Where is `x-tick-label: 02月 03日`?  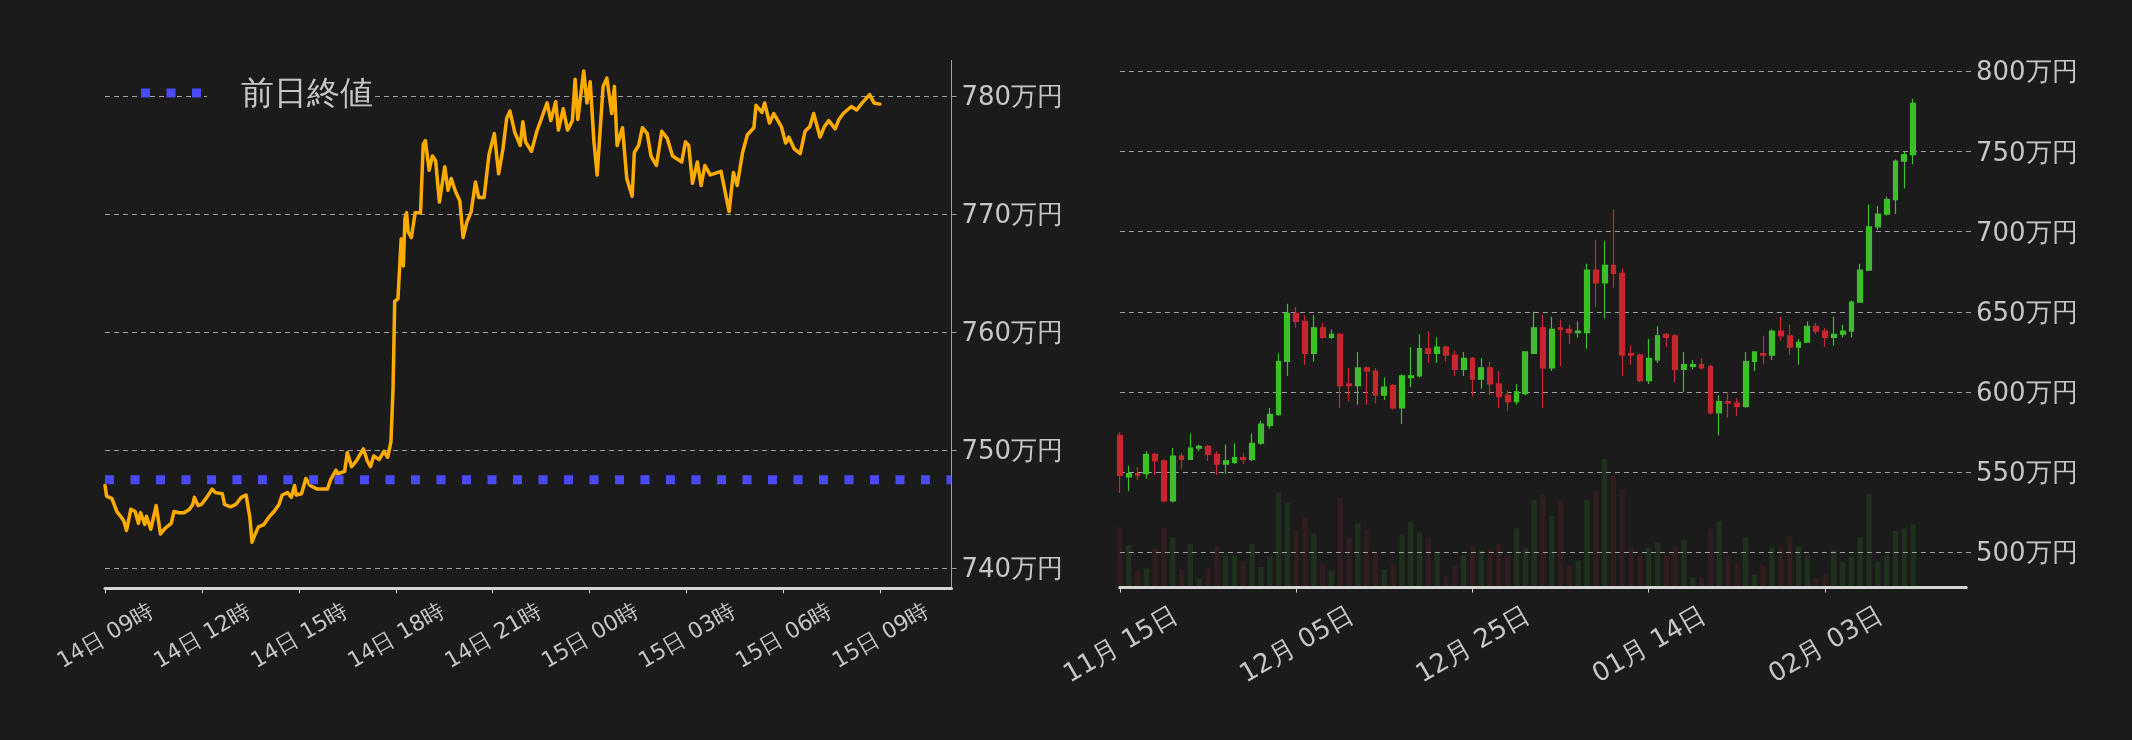 x-tick-label: 02月 03日 is located at coordinates (1825, 643).